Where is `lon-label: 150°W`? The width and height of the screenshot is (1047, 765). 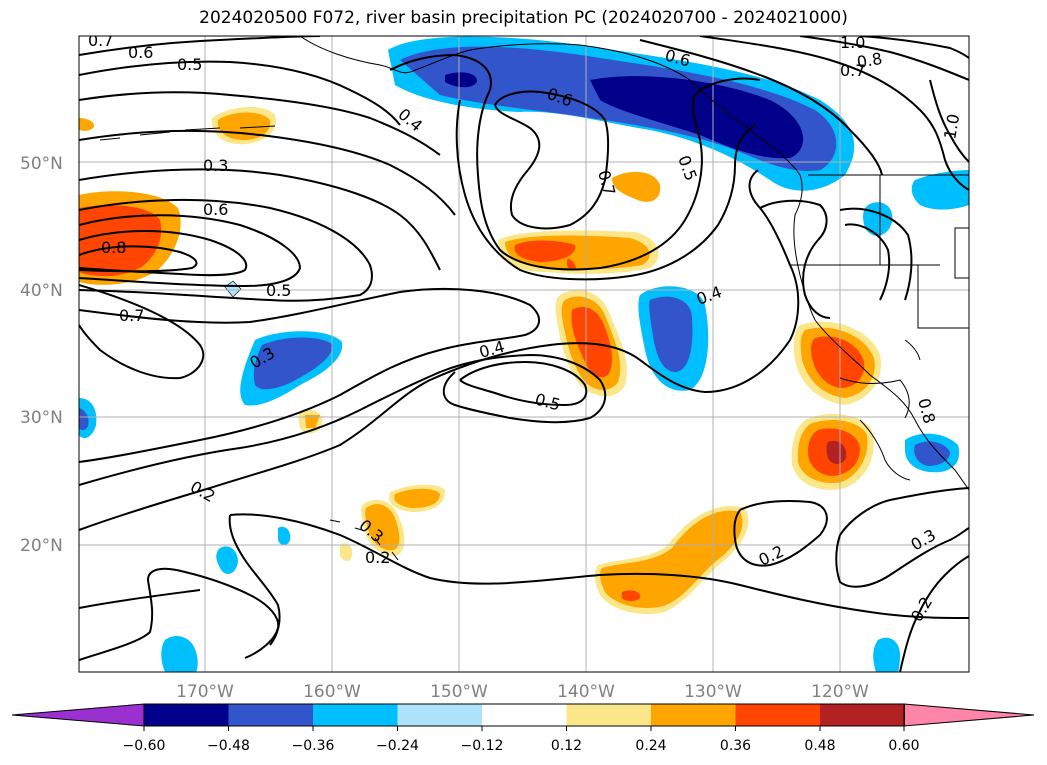
lon-label: 150°W is located at coordinates (459, 692).